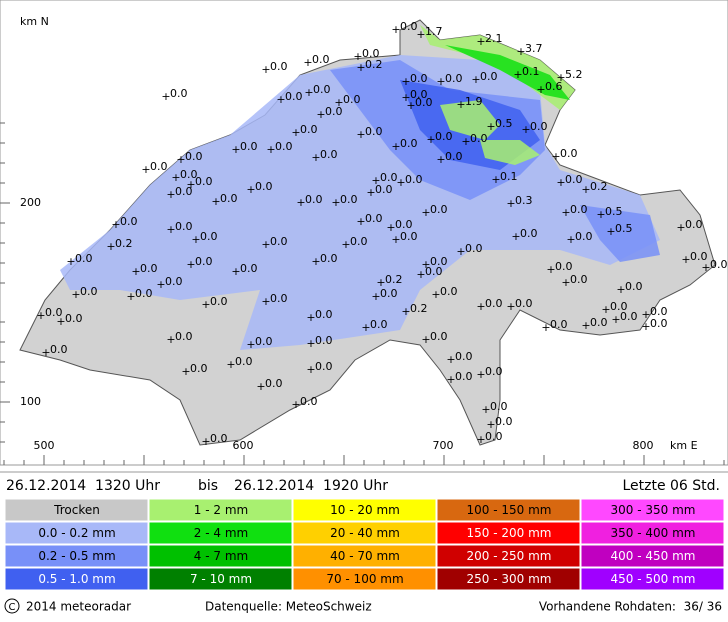 The height and width of the screenshot is (622, 728). Describe the element at coordinates (574, 74) in the screenshot. I see `station-value: 5.2` at that location.